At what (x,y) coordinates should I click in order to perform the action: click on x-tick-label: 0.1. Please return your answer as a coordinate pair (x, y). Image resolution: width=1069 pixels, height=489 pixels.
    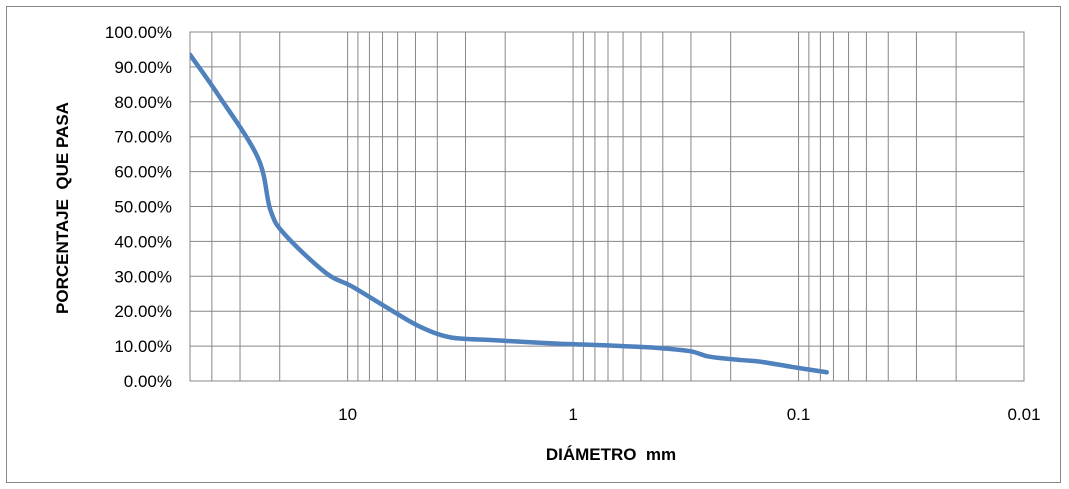
    Looking at the image, I should click on (799, 414).